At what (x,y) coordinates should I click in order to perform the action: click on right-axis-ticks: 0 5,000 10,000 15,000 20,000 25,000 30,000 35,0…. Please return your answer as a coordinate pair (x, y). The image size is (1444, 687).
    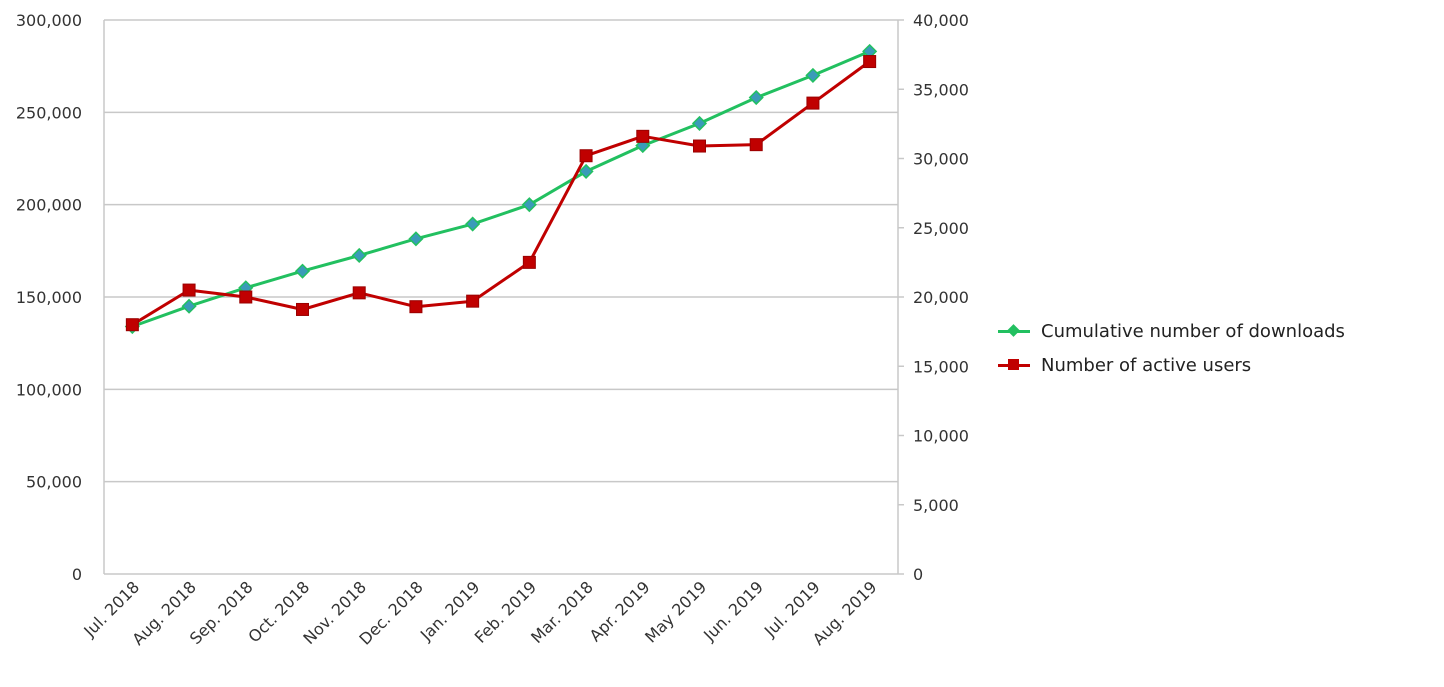
    Looking at the image, I should click on (941, 297).